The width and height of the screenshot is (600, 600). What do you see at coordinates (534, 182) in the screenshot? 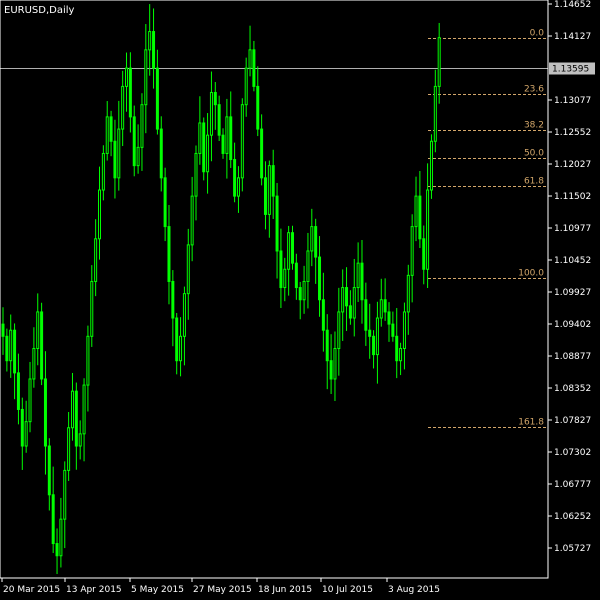
I see `fib-level-label: 61.8` at bounding box center [534, 182].